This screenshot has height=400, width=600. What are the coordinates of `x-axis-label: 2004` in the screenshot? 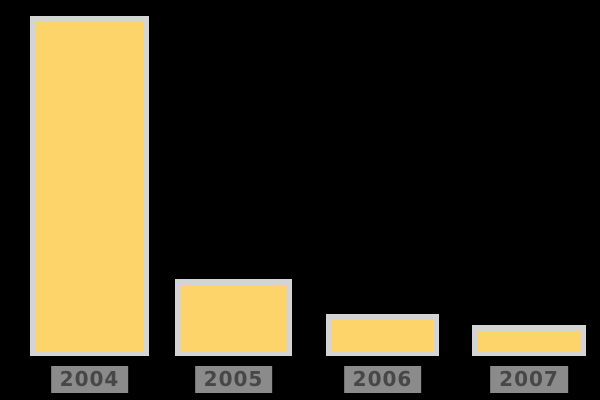 It's located at (89, 379).